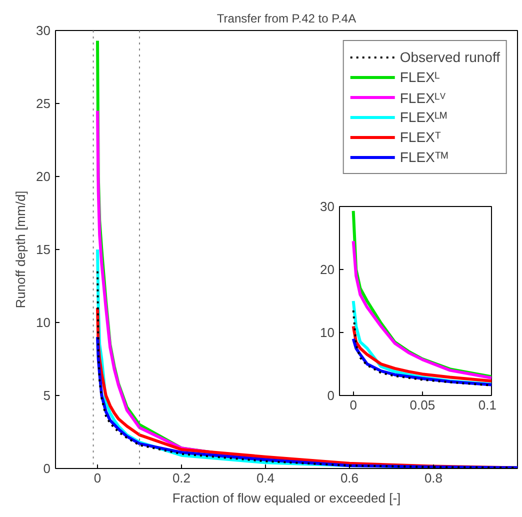 This screenshot has width=522, height=517. I want to click on legend-label: FLEXᴸᴹ, so click(423, 117).